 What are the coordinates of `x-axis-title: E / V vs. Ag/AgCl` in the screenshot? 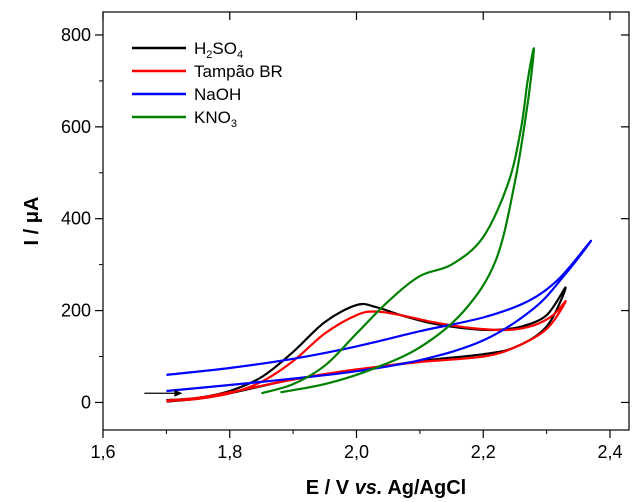 It's located at (386, 488).